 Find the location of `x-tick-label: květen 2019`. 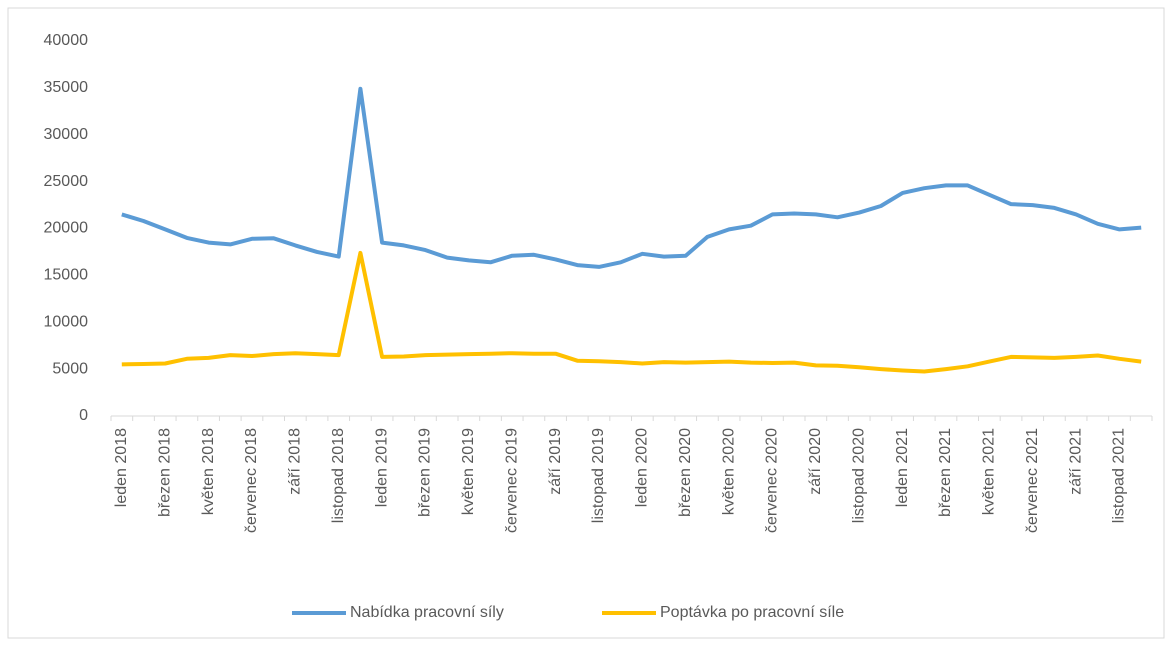

x-tick-label: květen 2019 is located at coordinates (468, 471).